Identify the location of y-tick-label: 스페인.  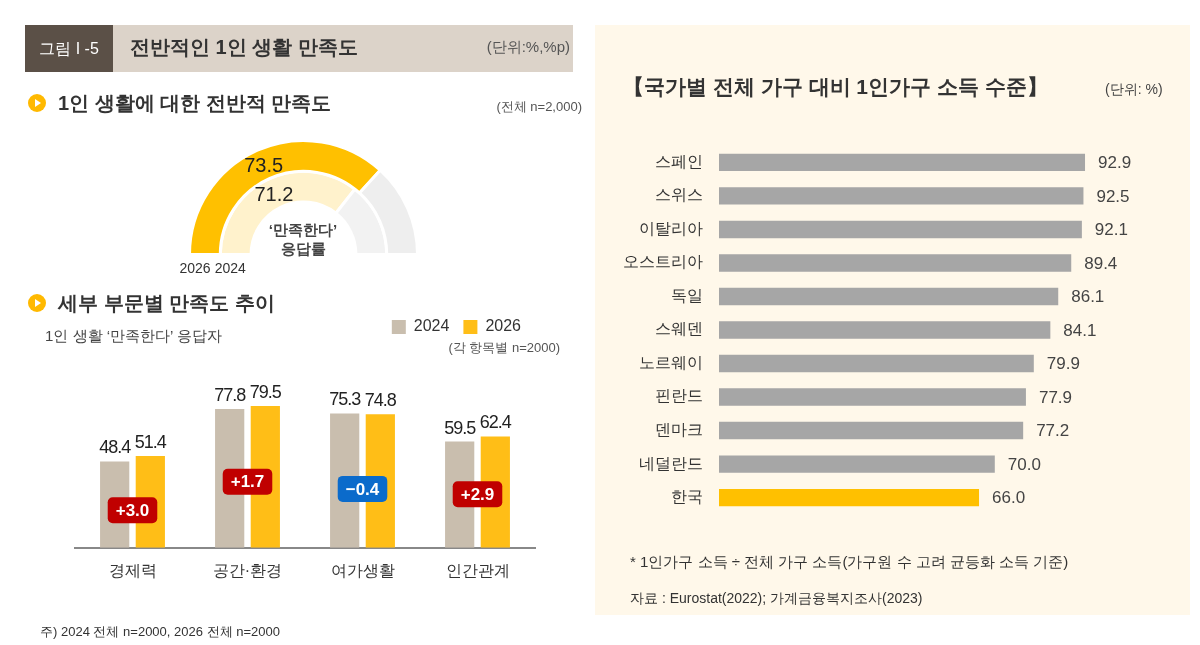
(679, 161).